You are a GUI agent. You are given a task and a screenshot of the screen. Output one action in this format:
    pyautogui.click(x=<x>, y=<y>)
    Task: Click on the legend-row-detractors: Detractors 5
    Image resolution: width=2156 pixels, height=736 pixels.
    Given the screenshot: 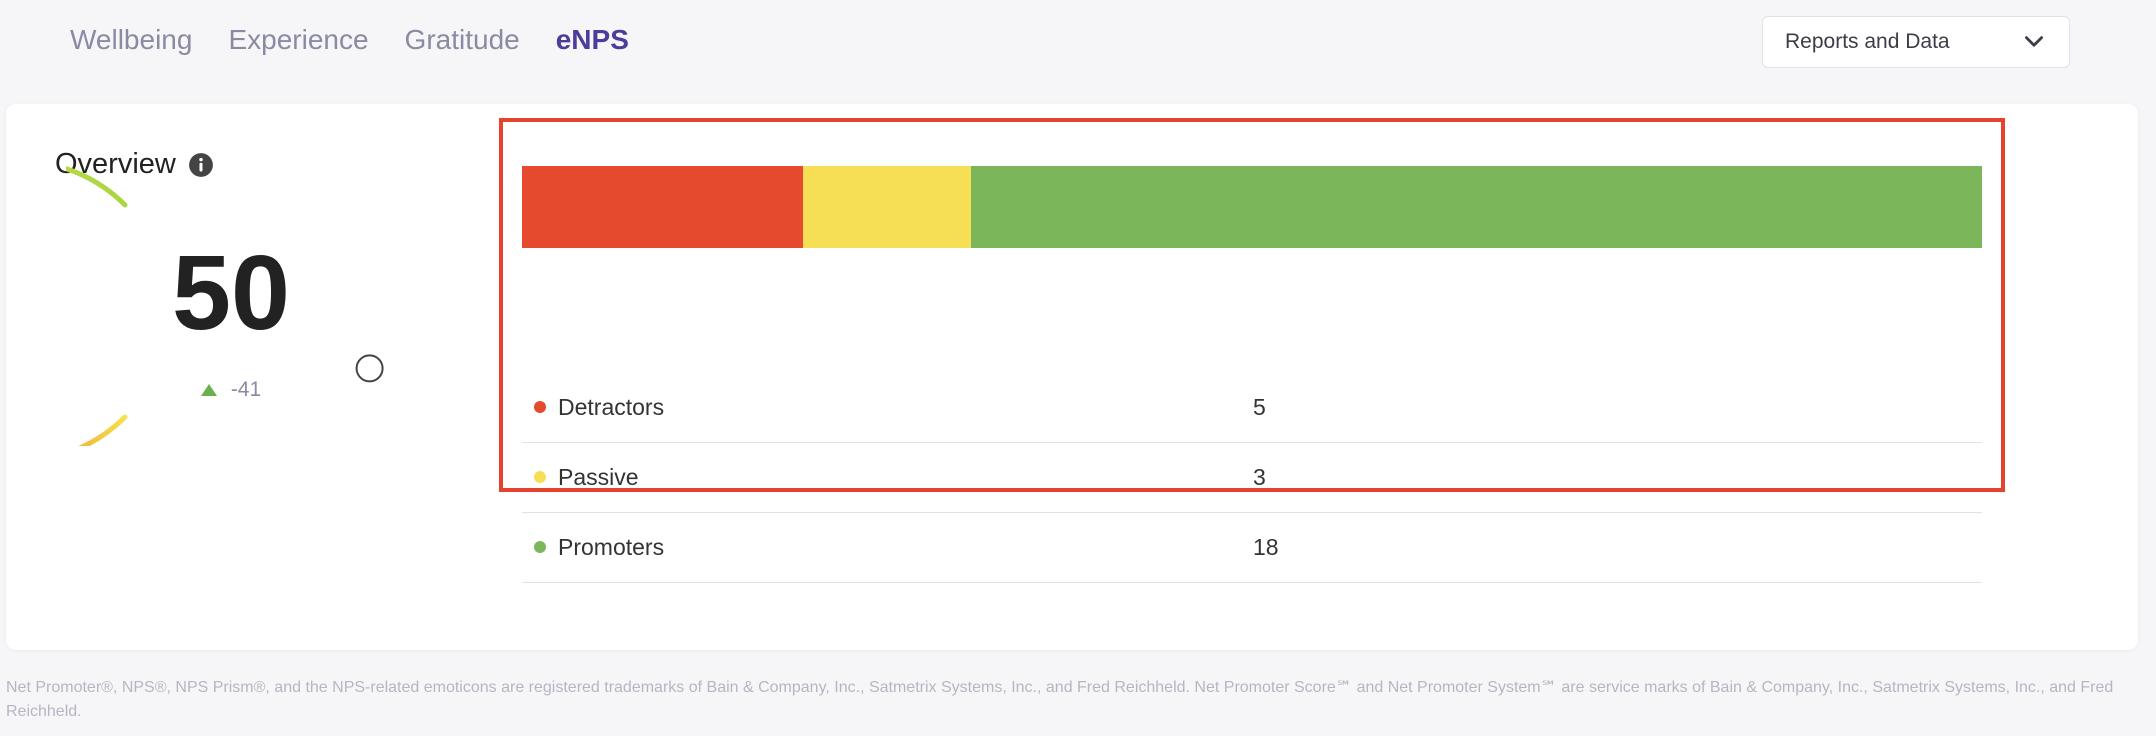 What is the action you would take?
    pyautogui.click(x=1252, y=407)
    